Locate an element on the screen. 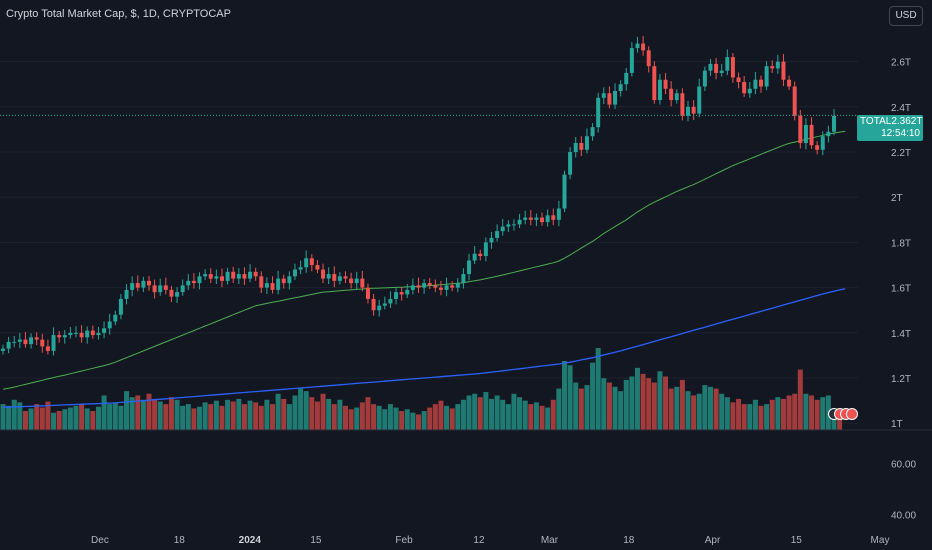 The image size is (932, 550). price-tick-label: 2T is located at coordinates (897, 198).